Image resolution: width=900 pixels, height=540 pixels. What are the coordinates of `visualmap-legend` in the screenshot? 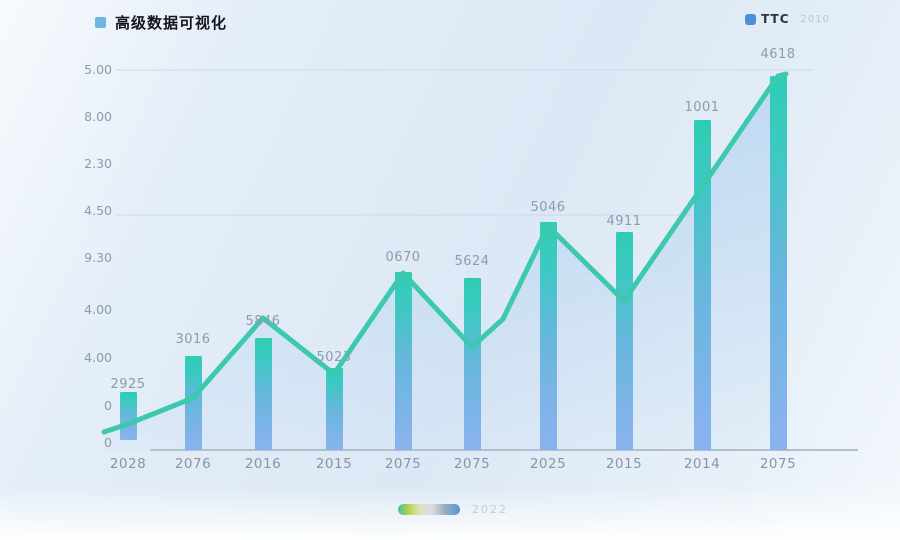 It's located at (429, 509).